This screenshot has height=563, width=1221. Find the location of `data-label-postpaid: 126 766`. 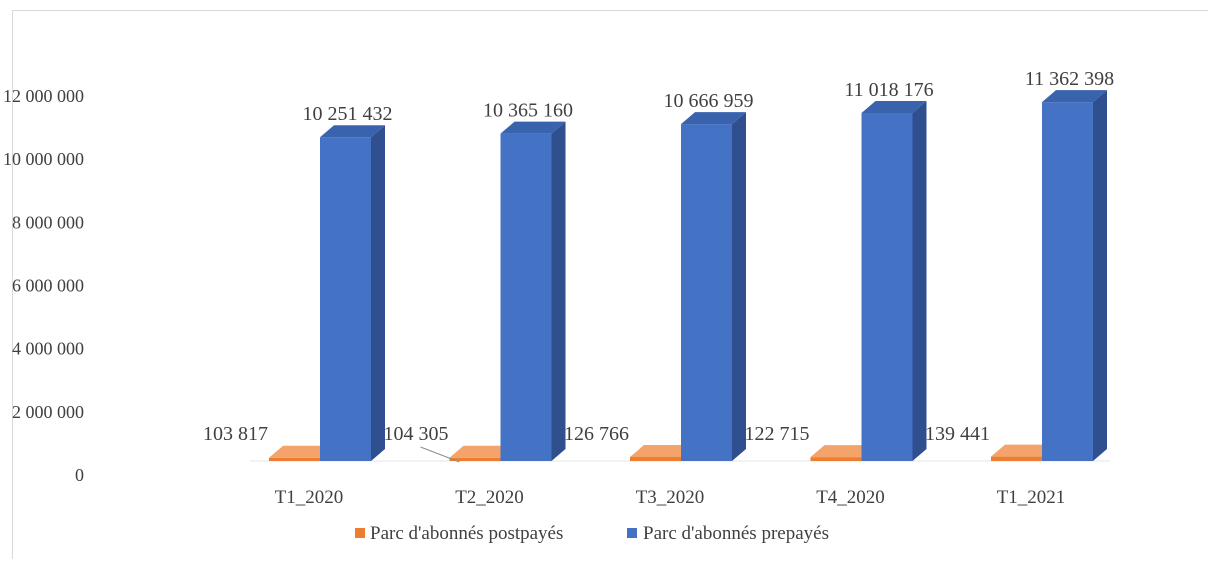

data-label-postpaid: 126 766 is located at coordinates (596, 434).